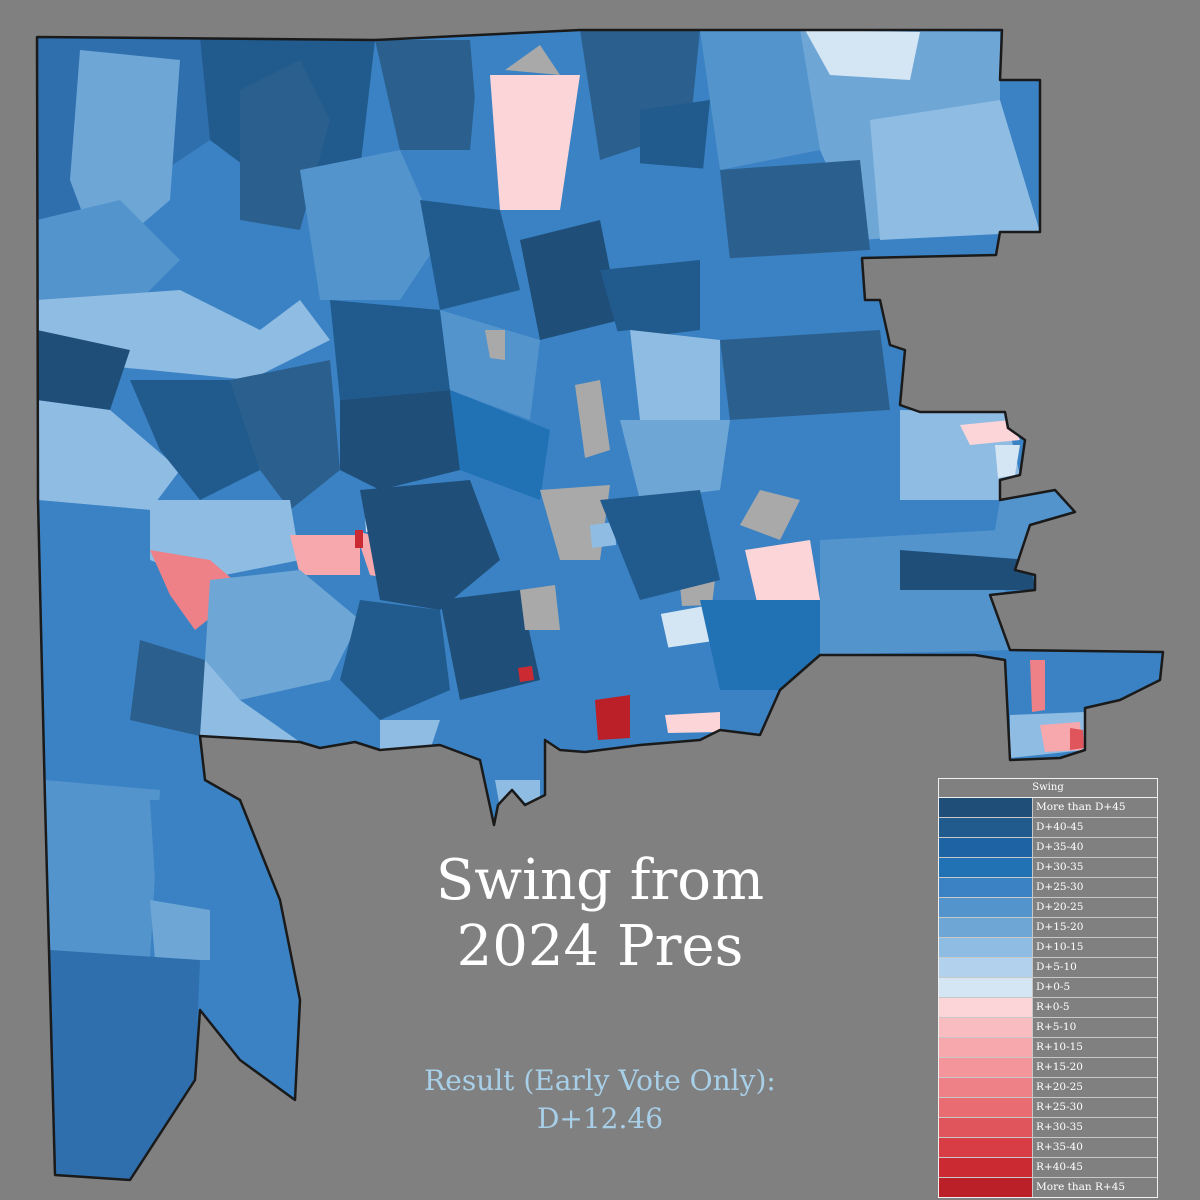 The height and width of the screenshot is (1200, 1200). What do you see at coordinates (1059, 1067) in the screenshot?
I see `legend-label: R+15-20` at bounding box center [1059, 1067].